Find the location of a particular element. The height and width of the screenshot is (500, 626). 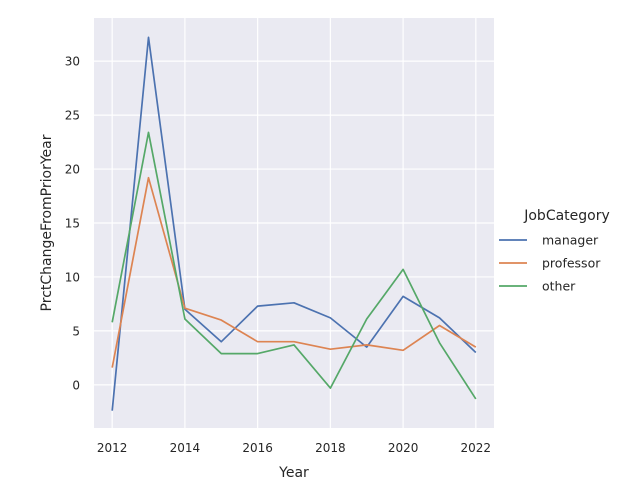

x-tick-labels: 2012 2014 2016 2018 2020 2022 is located at coordinates (294, 448).